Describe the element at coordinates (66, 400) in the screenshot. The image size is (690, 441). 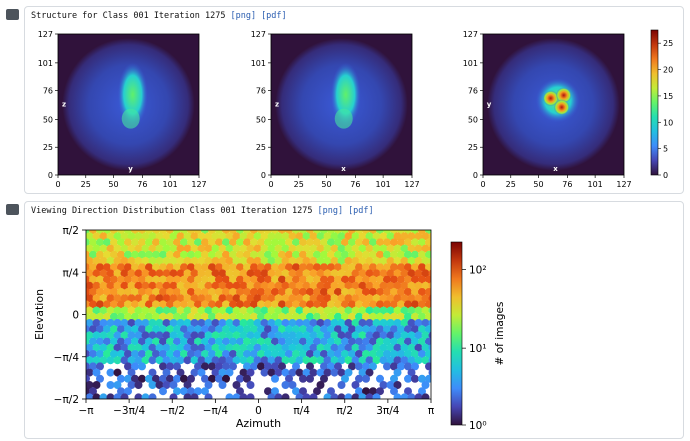
I see `y-tick-label: −π/2` at that location.